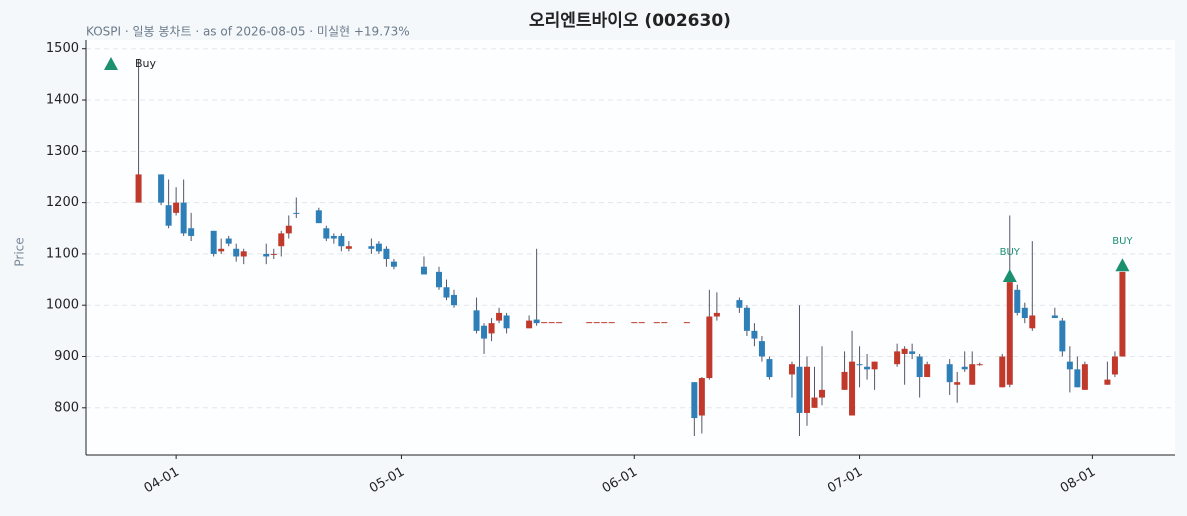 The height and width of the screenshot is (516, 1187). Describe the element at coordinates (630, 21) in the screenshot. I see `chart-title: 오리엔트바이오 (002630)` at that location.